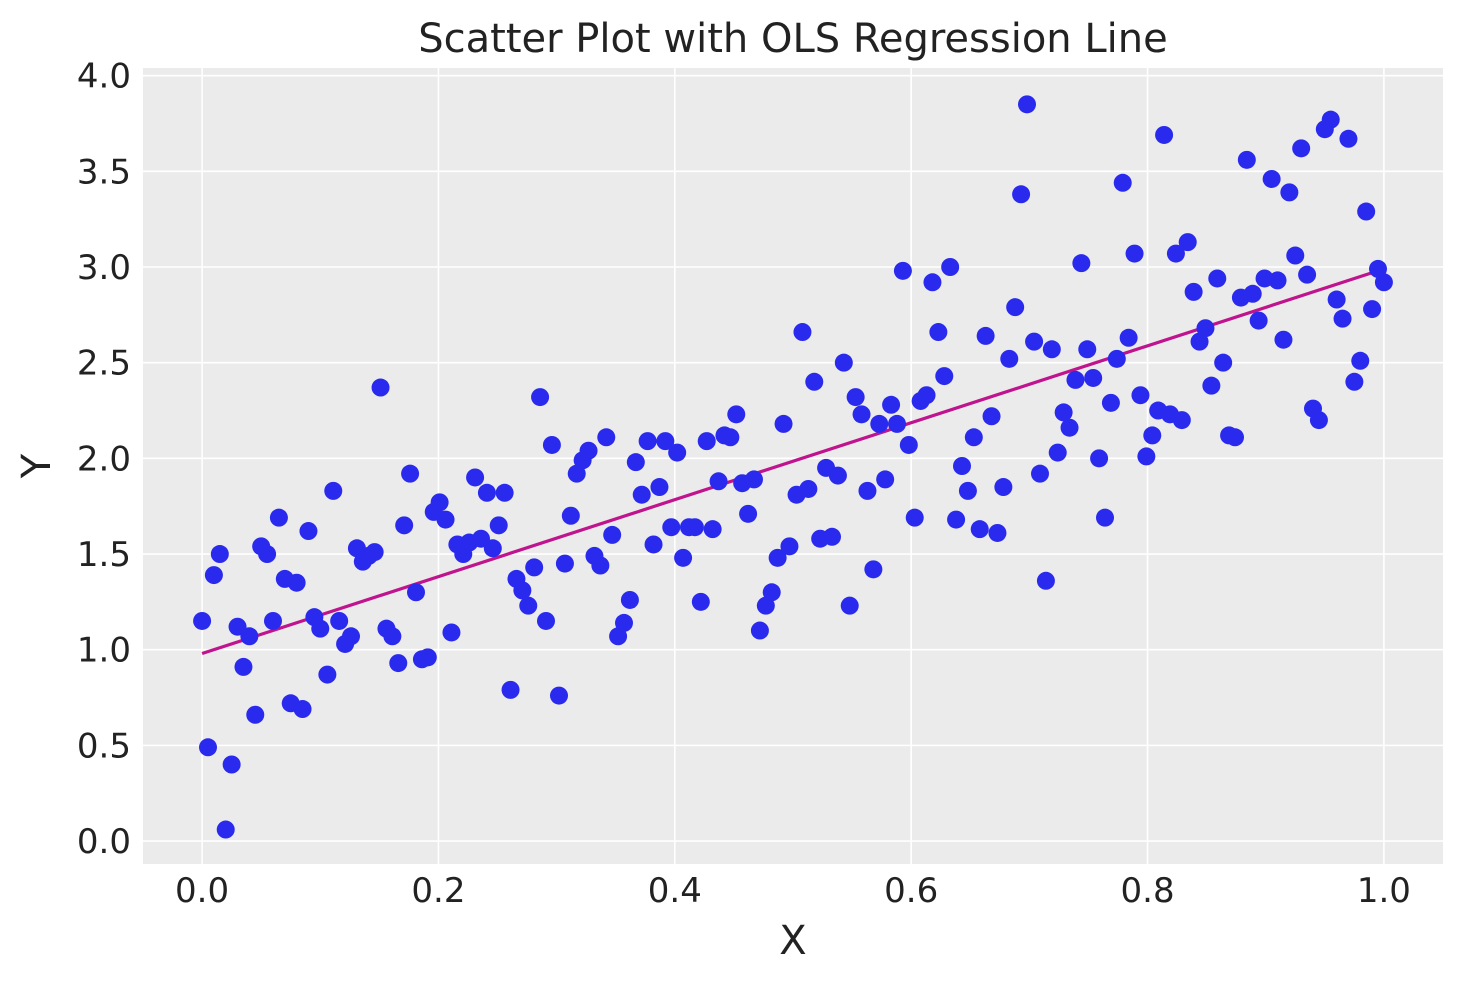 Image resolution: width=1463 pixels, height=987 pixels. I want to click on chart-title: Scatter Plot with OLS Regression Line, so click(792, 39).